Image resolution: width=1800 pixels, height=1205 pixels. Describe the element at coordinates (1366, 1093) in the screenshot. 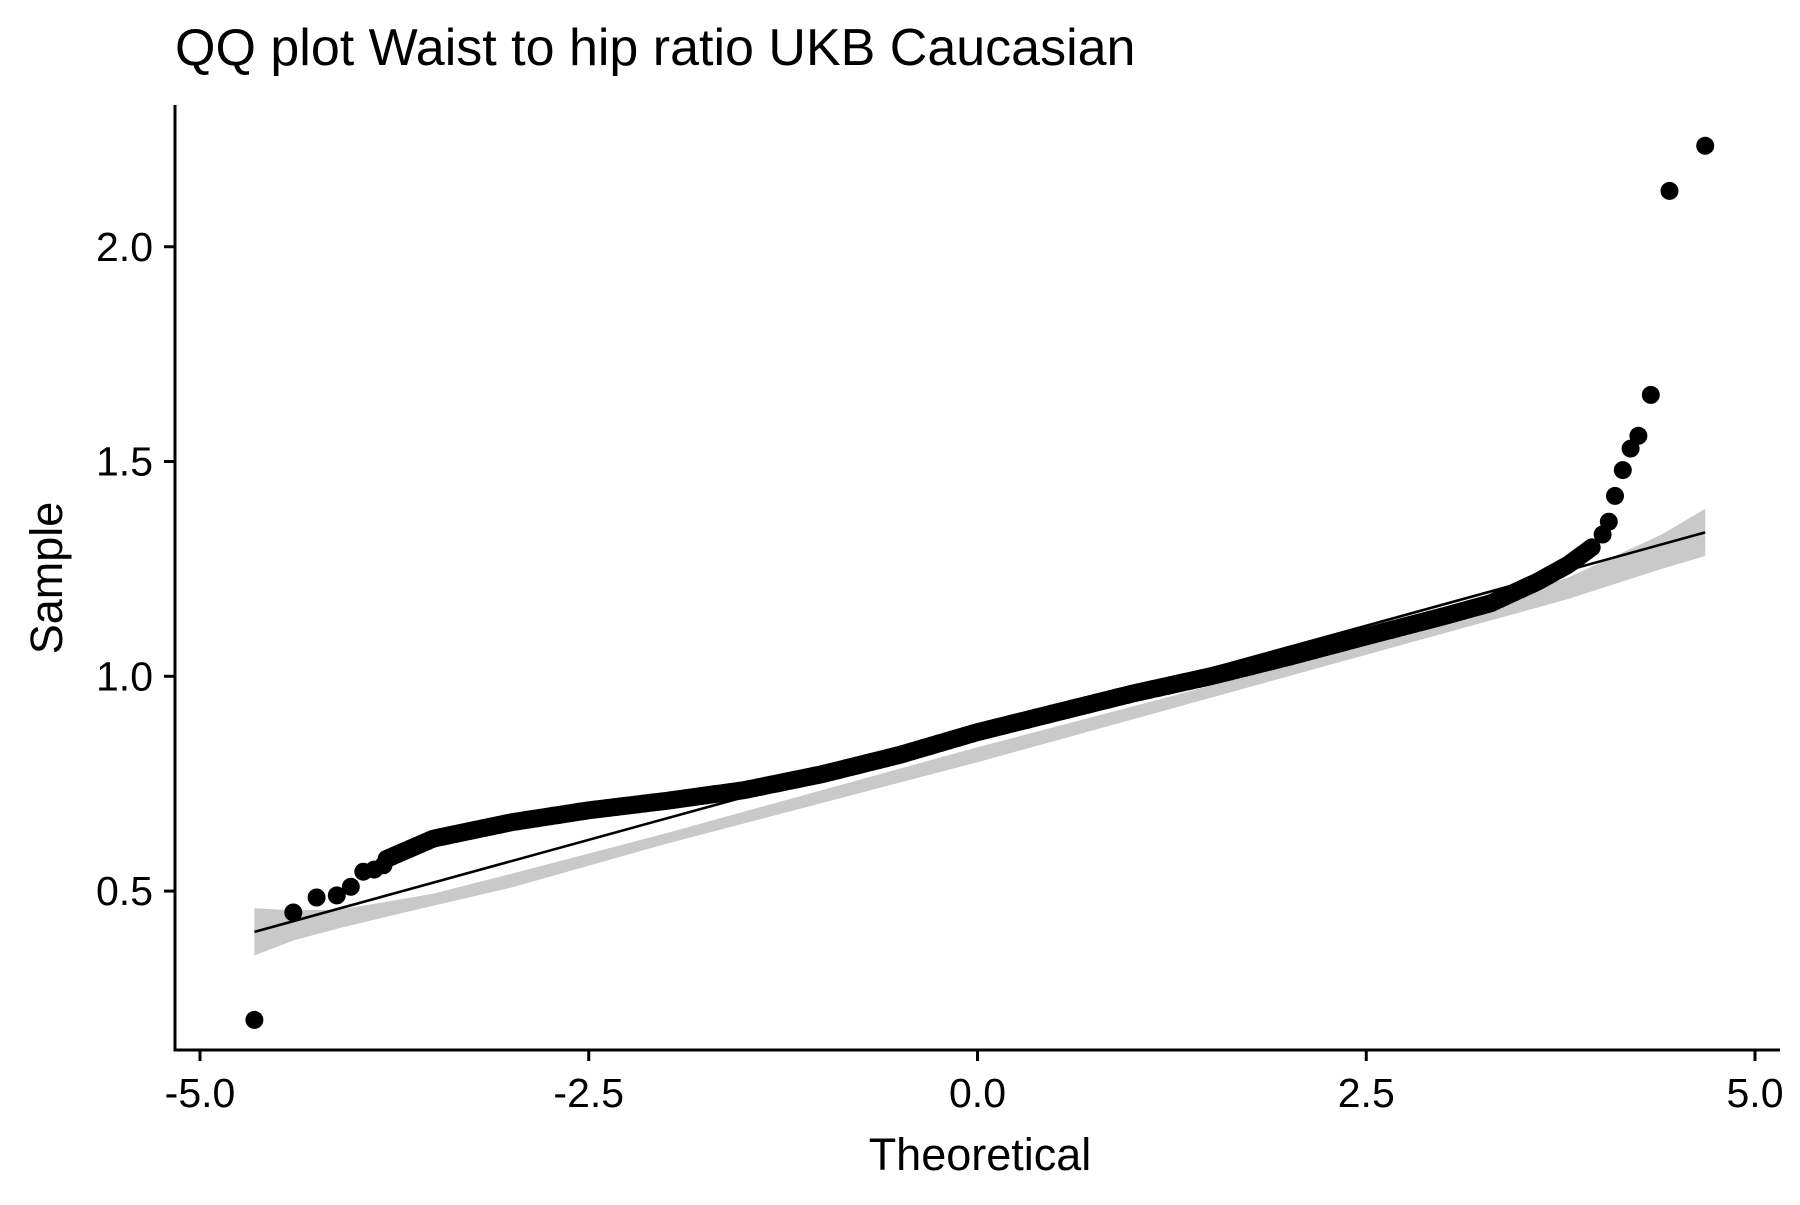

I see `x-tick-label: 2.5` at that location.